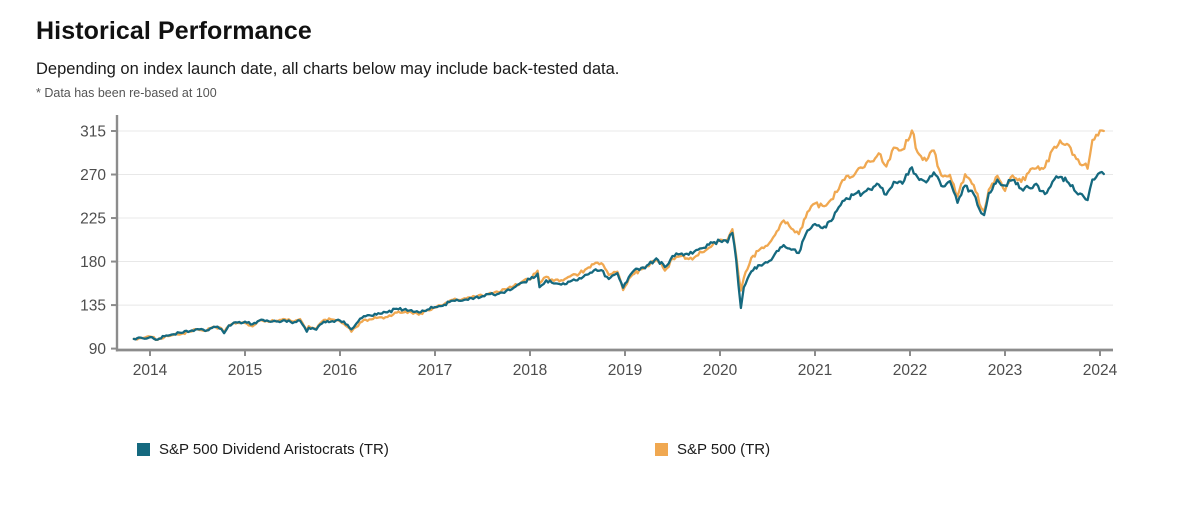  I want to click on x-tick-label: 2016, so click(340, 370).